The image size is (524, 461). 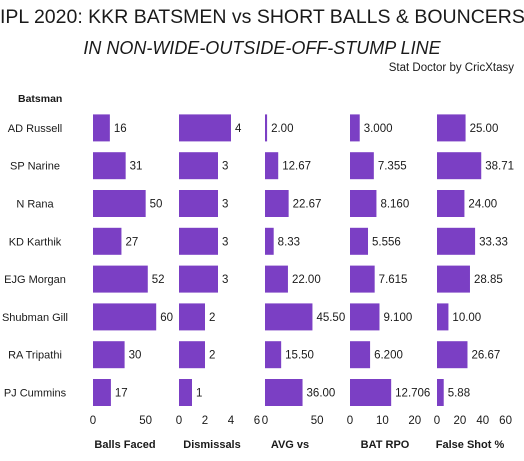 I want to click on panel-title: False Shot %, so click(x=470, y=445).